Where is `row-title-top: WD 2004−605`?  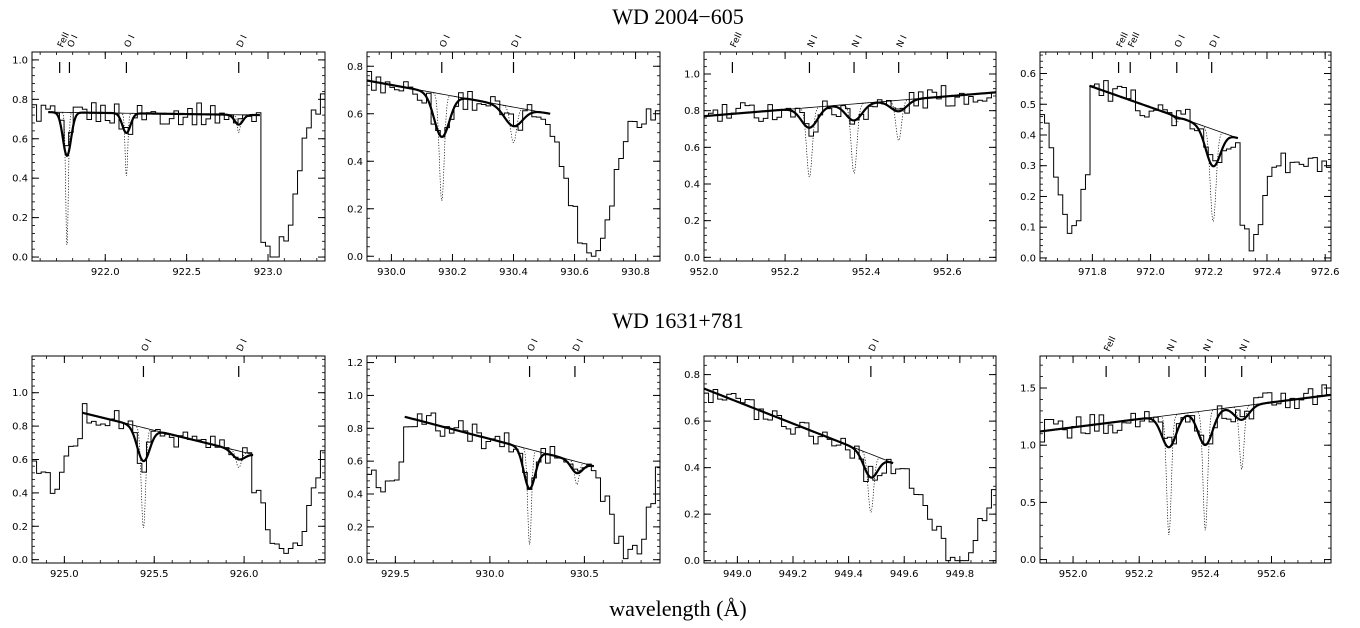
row-title-top: WD 2004−605 is located at coordinates (678, 16).